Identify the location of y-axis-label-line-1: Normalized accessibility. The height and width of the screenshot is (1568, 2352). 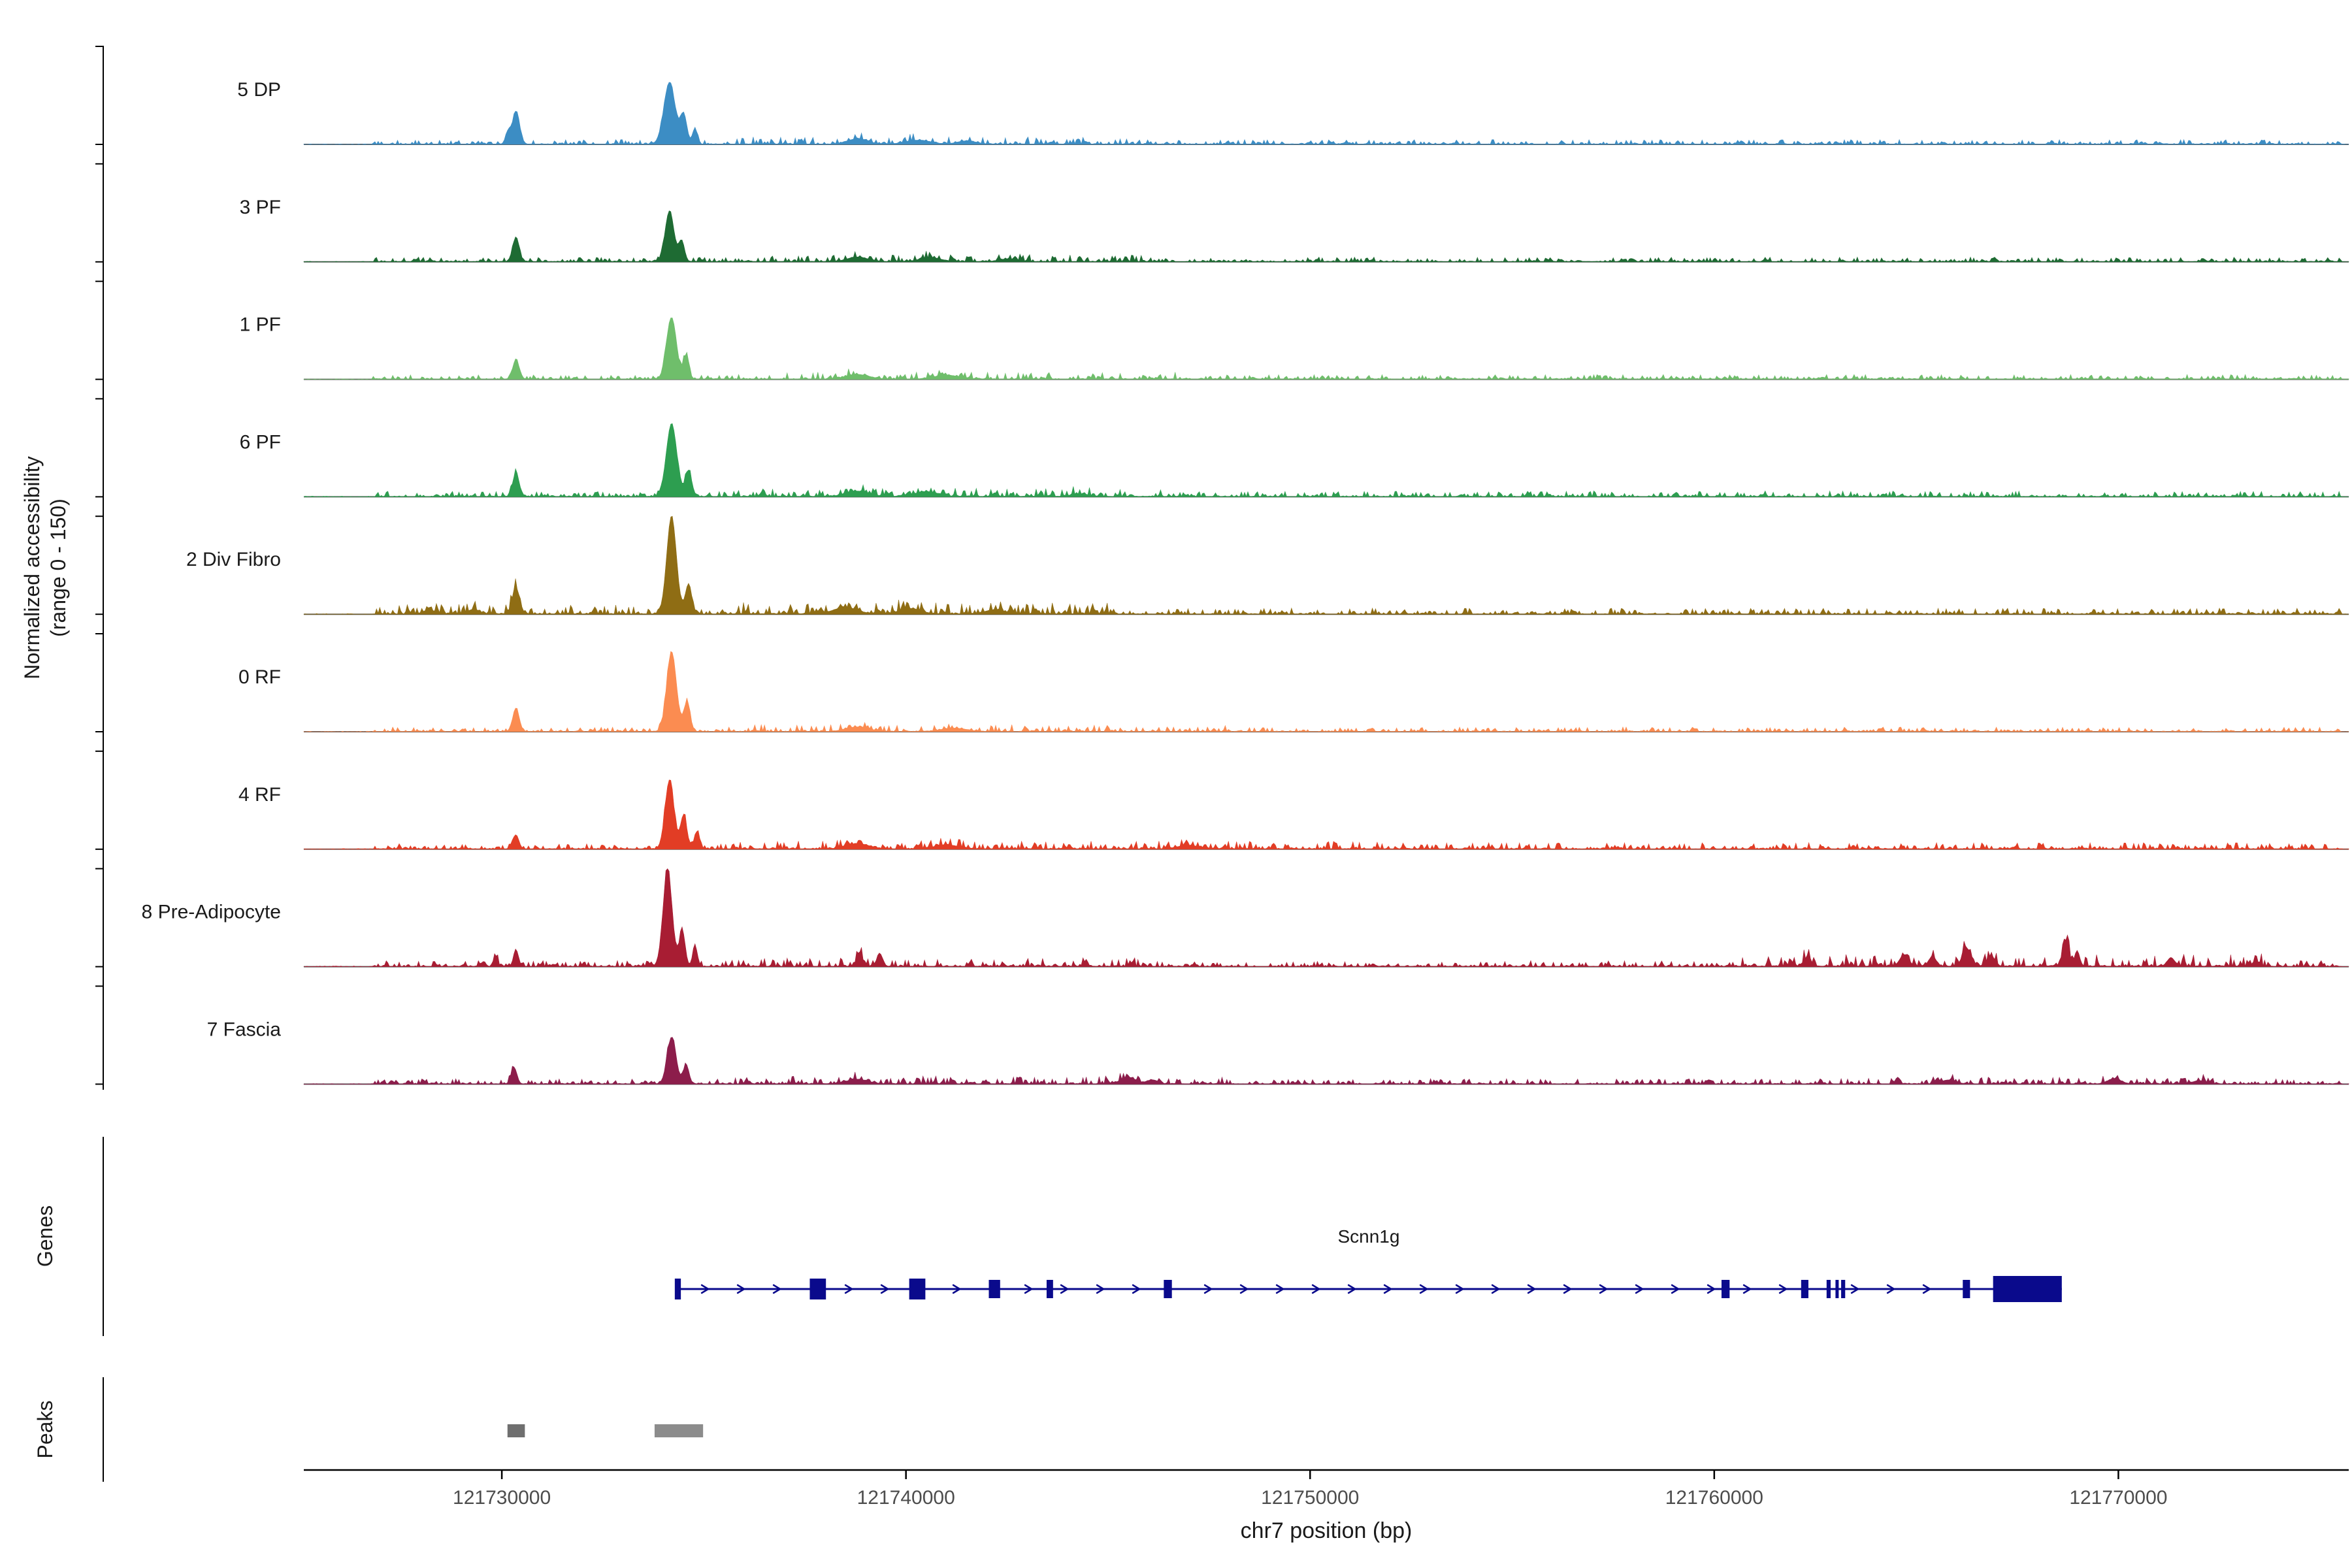
(32, 567).